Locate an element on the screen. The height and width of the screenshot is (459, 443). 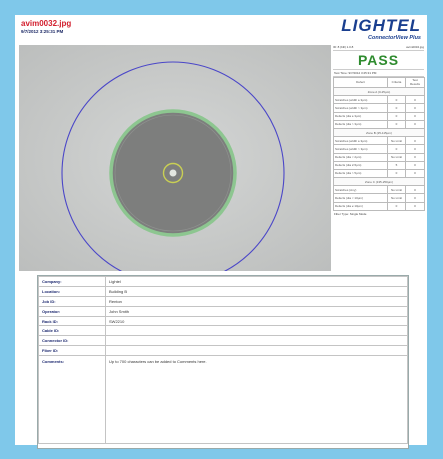
results-top-line: ID: 8 (bill) 1.0.8 avim0032.jpg is located at coordinates (378, 48).